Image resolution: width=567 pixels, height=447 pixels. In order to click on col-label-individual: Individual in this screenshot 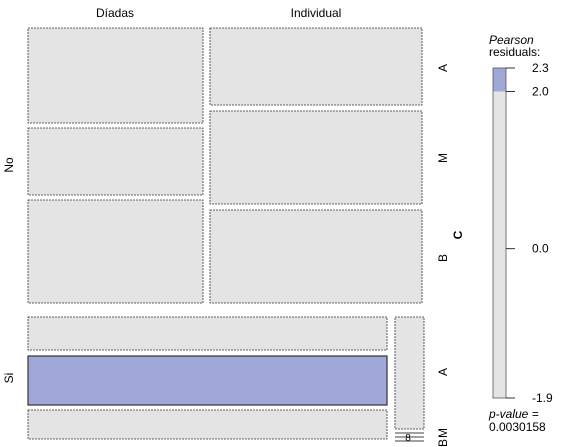, I will do `click(316, 13)`.